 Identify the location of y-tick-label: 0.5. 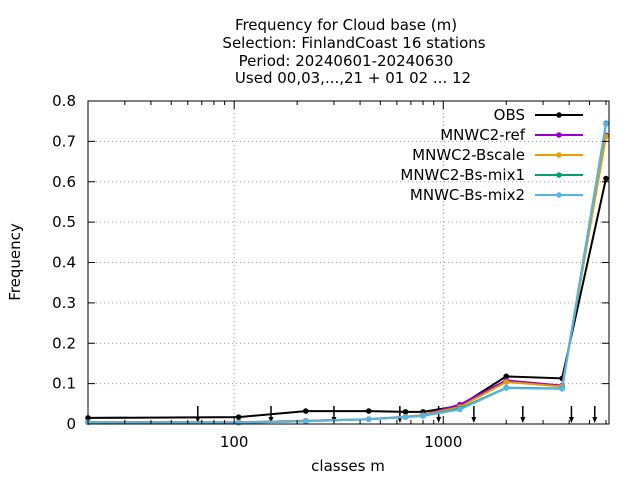
(64, 222).